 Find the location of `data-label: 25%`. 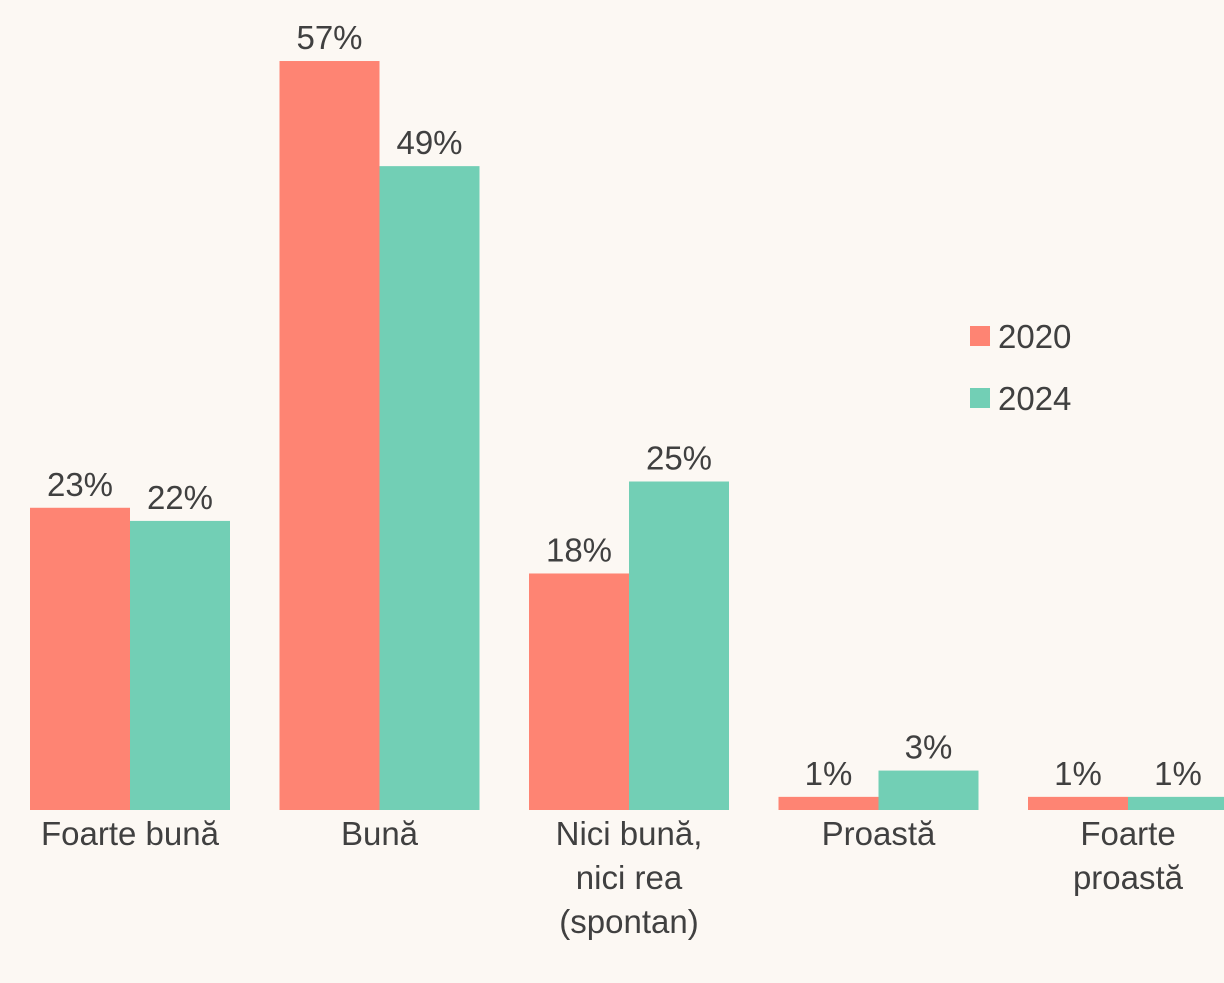

data-label: 25% is located at coordinates (679, 458).